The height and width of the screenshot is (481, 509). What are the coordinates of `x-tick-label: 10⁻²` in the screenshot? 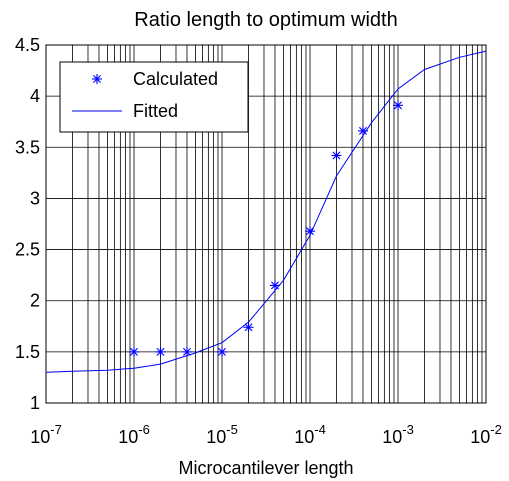 It's located at (486, 434).